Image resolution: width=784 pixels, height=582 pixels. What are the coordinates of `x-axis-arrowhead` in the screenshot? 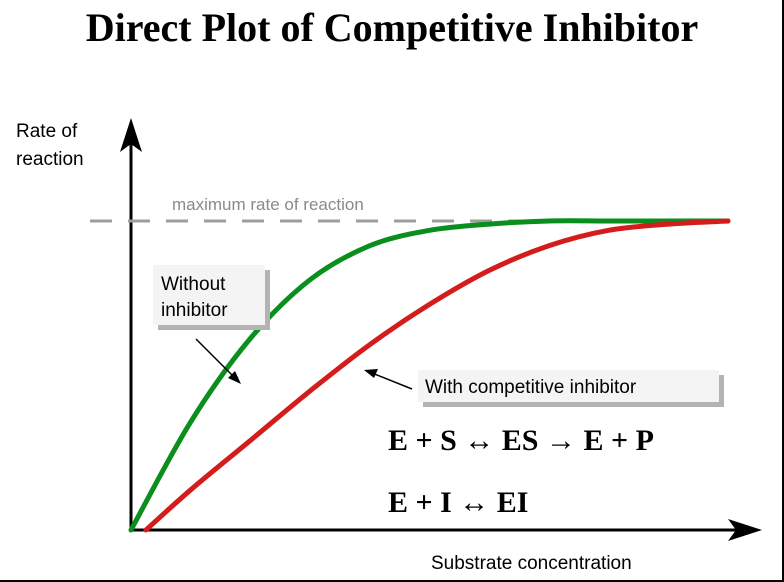 It's located at (745, 530).